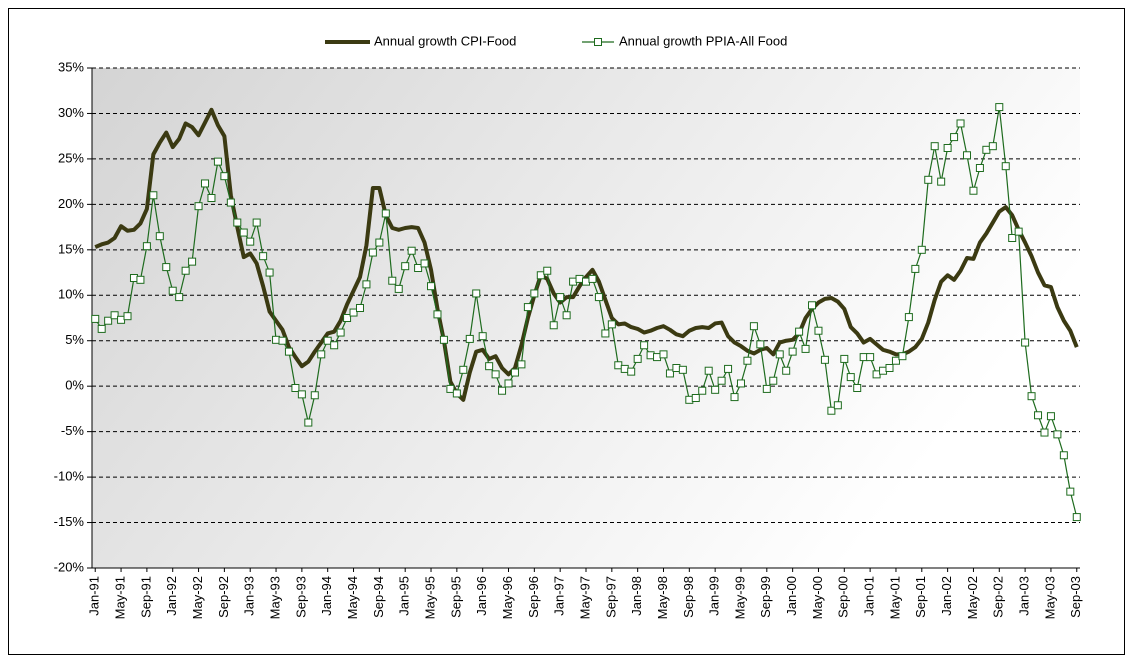 The width and height of the screenshot is (1133, 664). What do you see at coordinates (920, 597) in the screenshot?
I see `x-tick-label: Sep-01` at bounding box center [920, 597].